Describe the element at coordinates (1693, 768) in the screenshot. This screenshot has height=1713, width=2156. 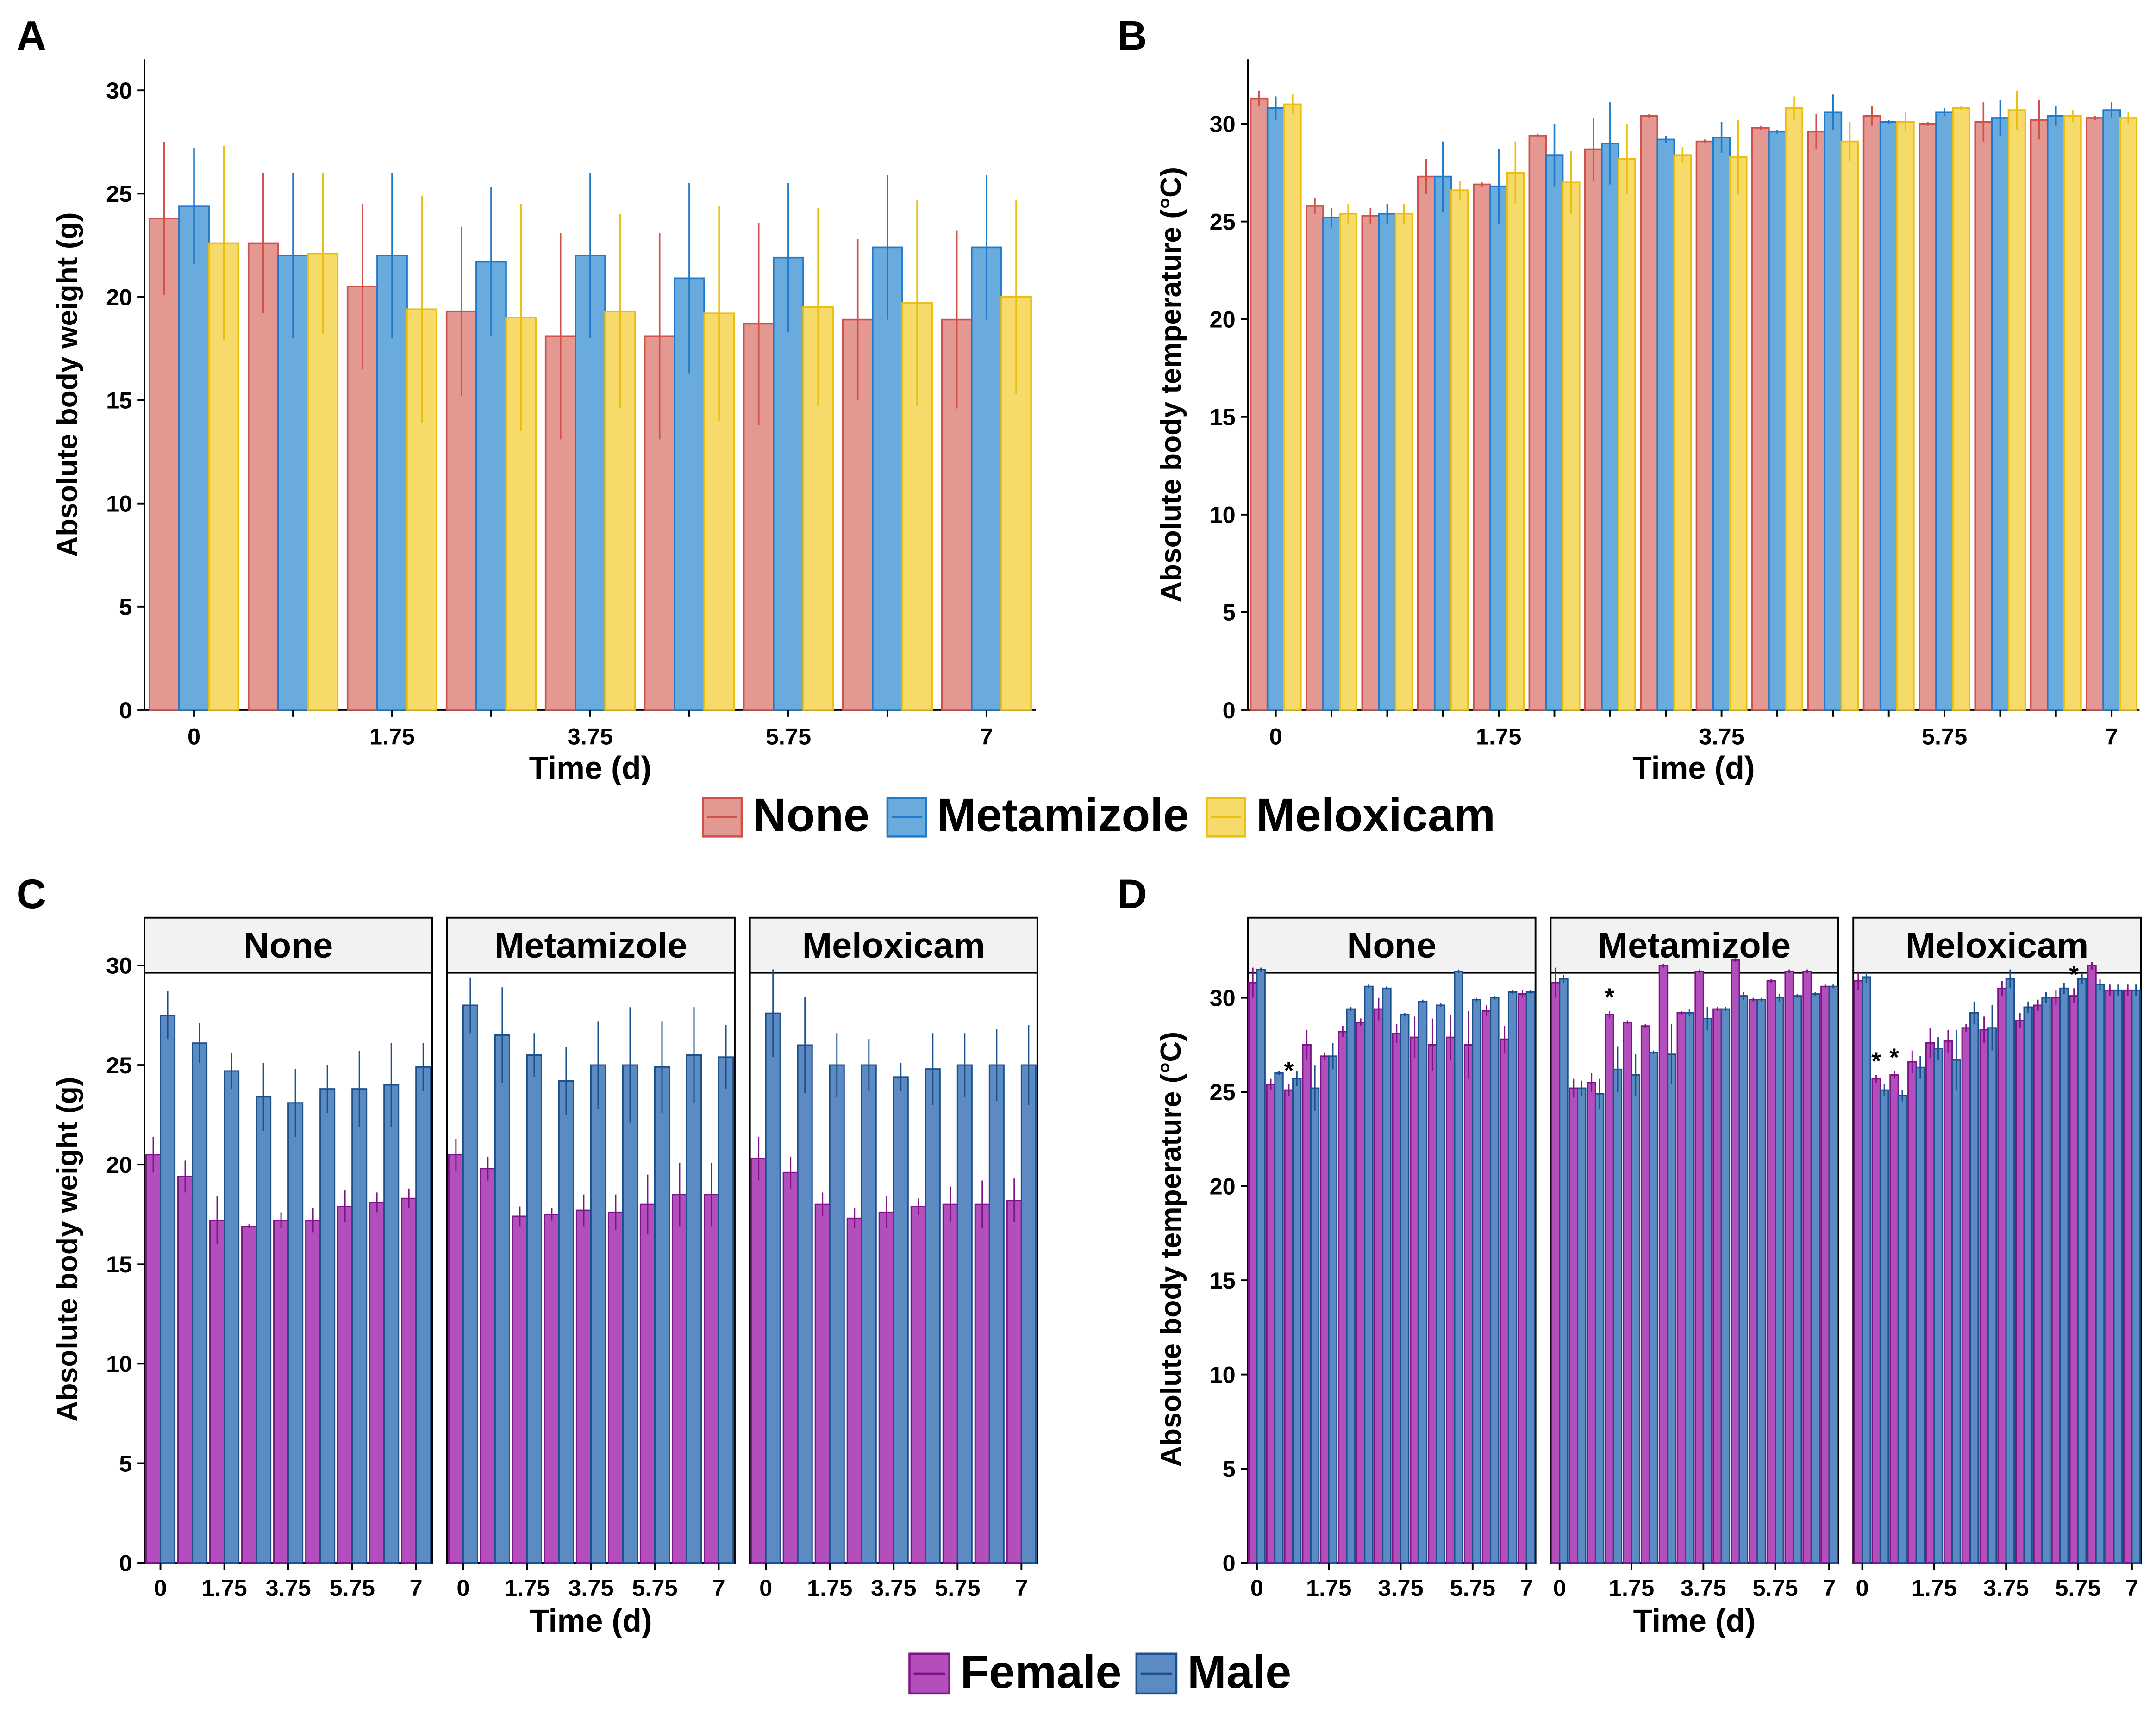
I see `x-axis-title: Time (d)` at that location.